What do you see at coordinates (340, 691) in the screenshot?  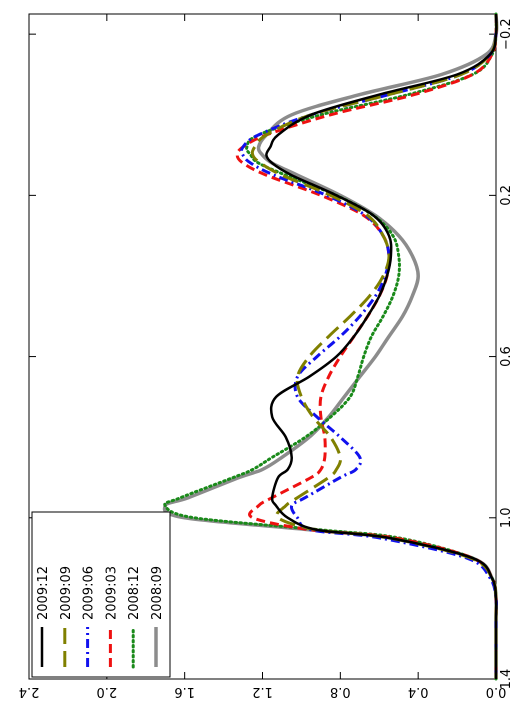 I see `y-tick-label: 0.8` at bounding box center [340, 691].